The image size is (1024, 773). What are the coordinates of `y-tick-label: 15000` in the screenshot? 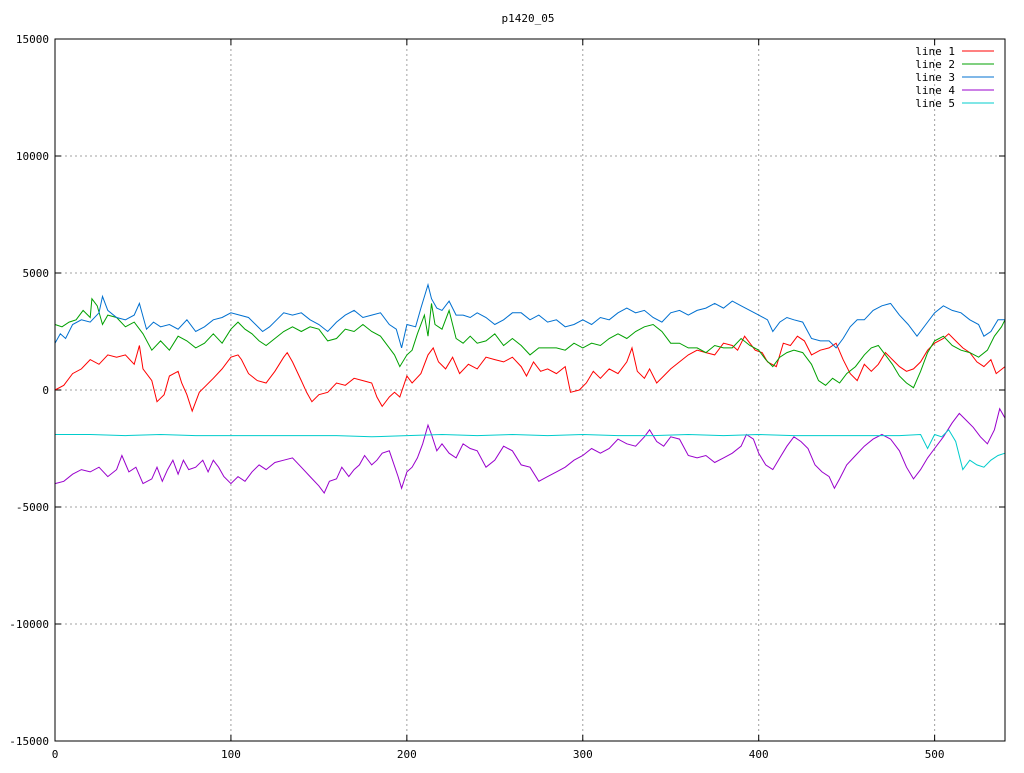 It's located at (32, 39).